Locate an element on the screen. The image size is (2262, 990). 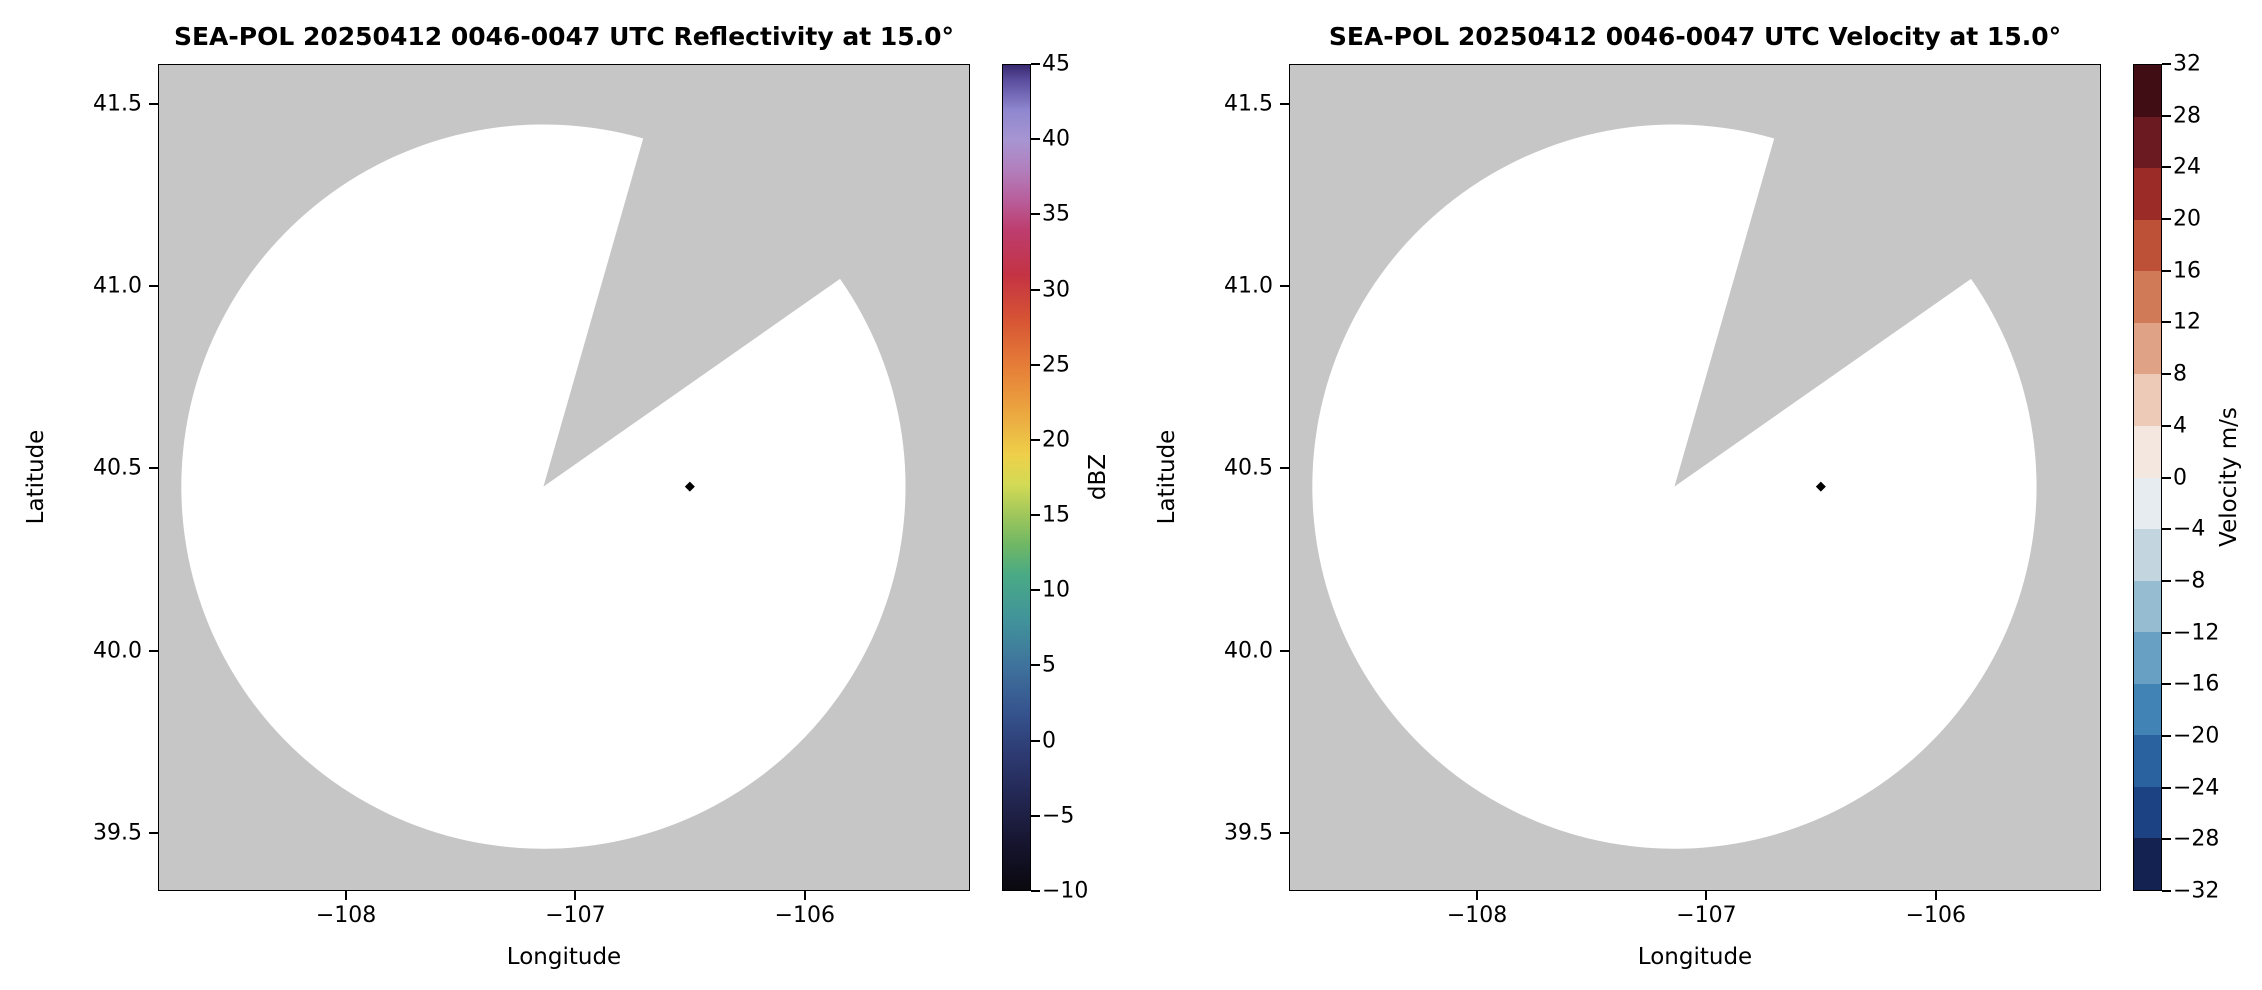
colorbar-tick-label: −32 is located at coordinates (2196, 891).